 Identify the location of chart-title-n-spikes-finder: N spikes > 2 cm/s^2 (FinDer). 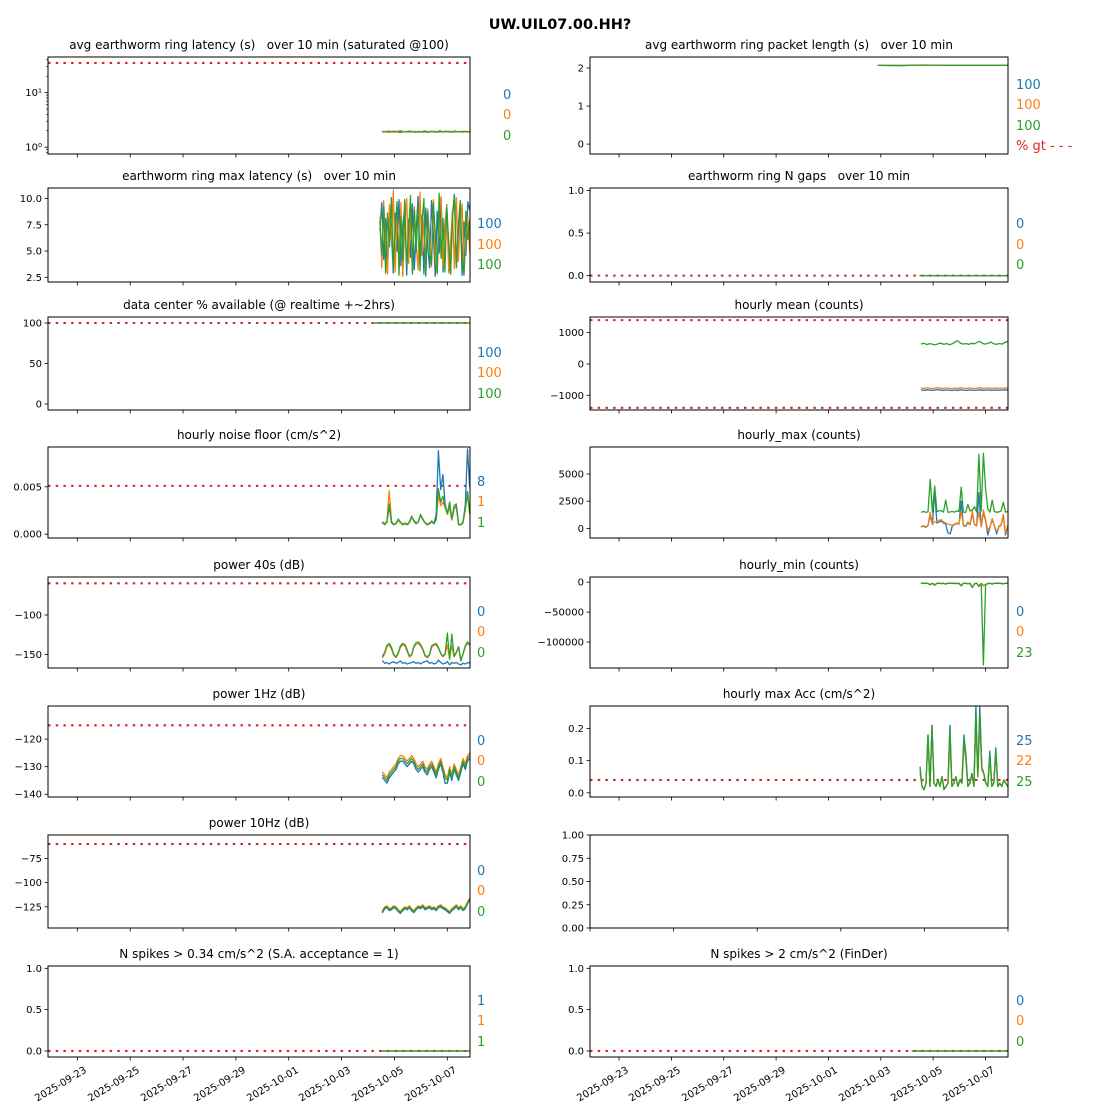
(799, 954).